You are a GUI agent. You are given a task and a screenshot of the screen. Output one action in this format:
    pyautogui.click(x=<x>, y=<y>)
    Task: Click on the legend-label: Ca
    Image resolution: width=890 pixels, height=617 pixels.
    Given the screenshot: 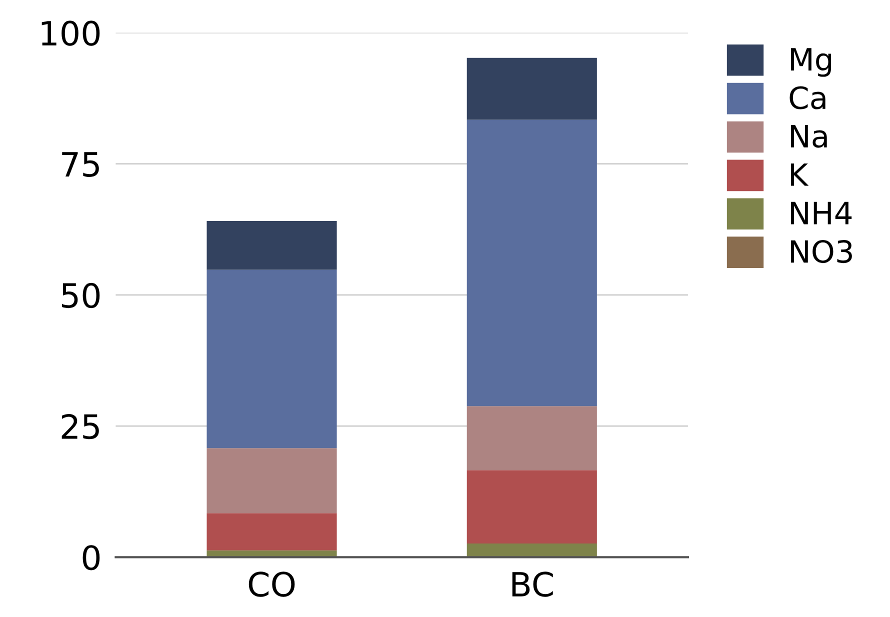 What is the action you would take?
    pyautogui.click(x=808, y=98)
    